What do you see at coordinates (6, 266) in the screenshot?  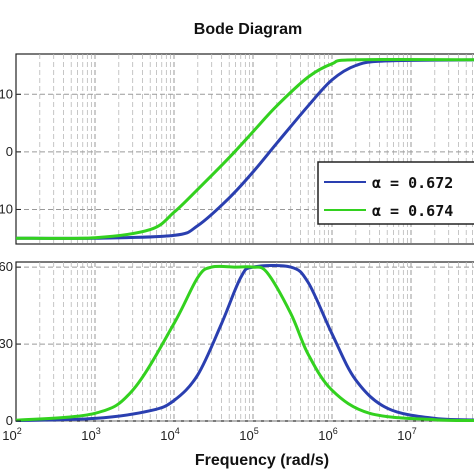 I see `y-tick-label: 60` at bounding box center [6, 266].